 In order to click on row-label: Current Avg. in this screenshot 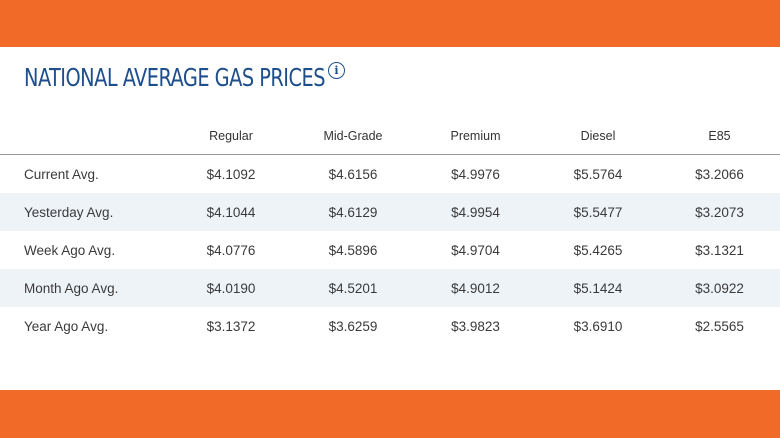, I will do `click(61, 174)`.